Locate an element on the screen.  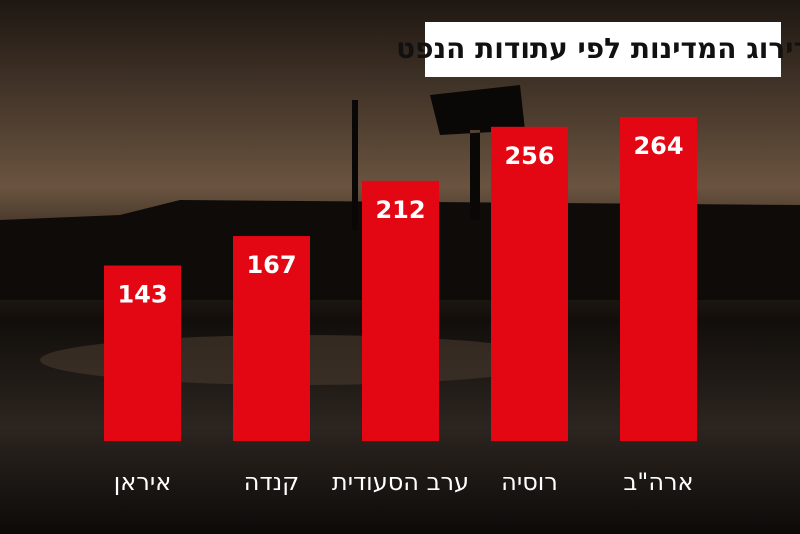
value-label: 212 is located at coordinates (400, 210).